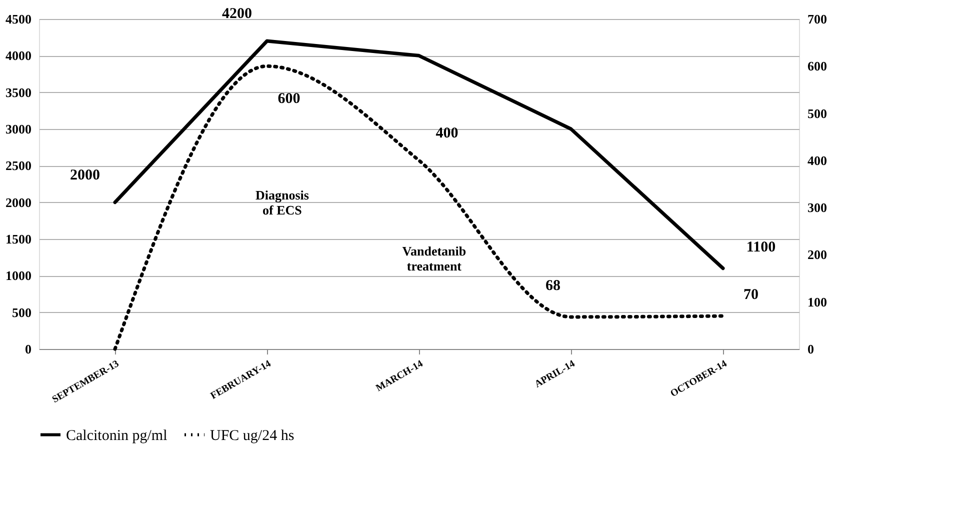 This screenshot has height=531, width=976. What do you see at coordinates (817, 113) in the screenshot?
I see `y2-tick-label: 500` at bounding box center [817, 113].